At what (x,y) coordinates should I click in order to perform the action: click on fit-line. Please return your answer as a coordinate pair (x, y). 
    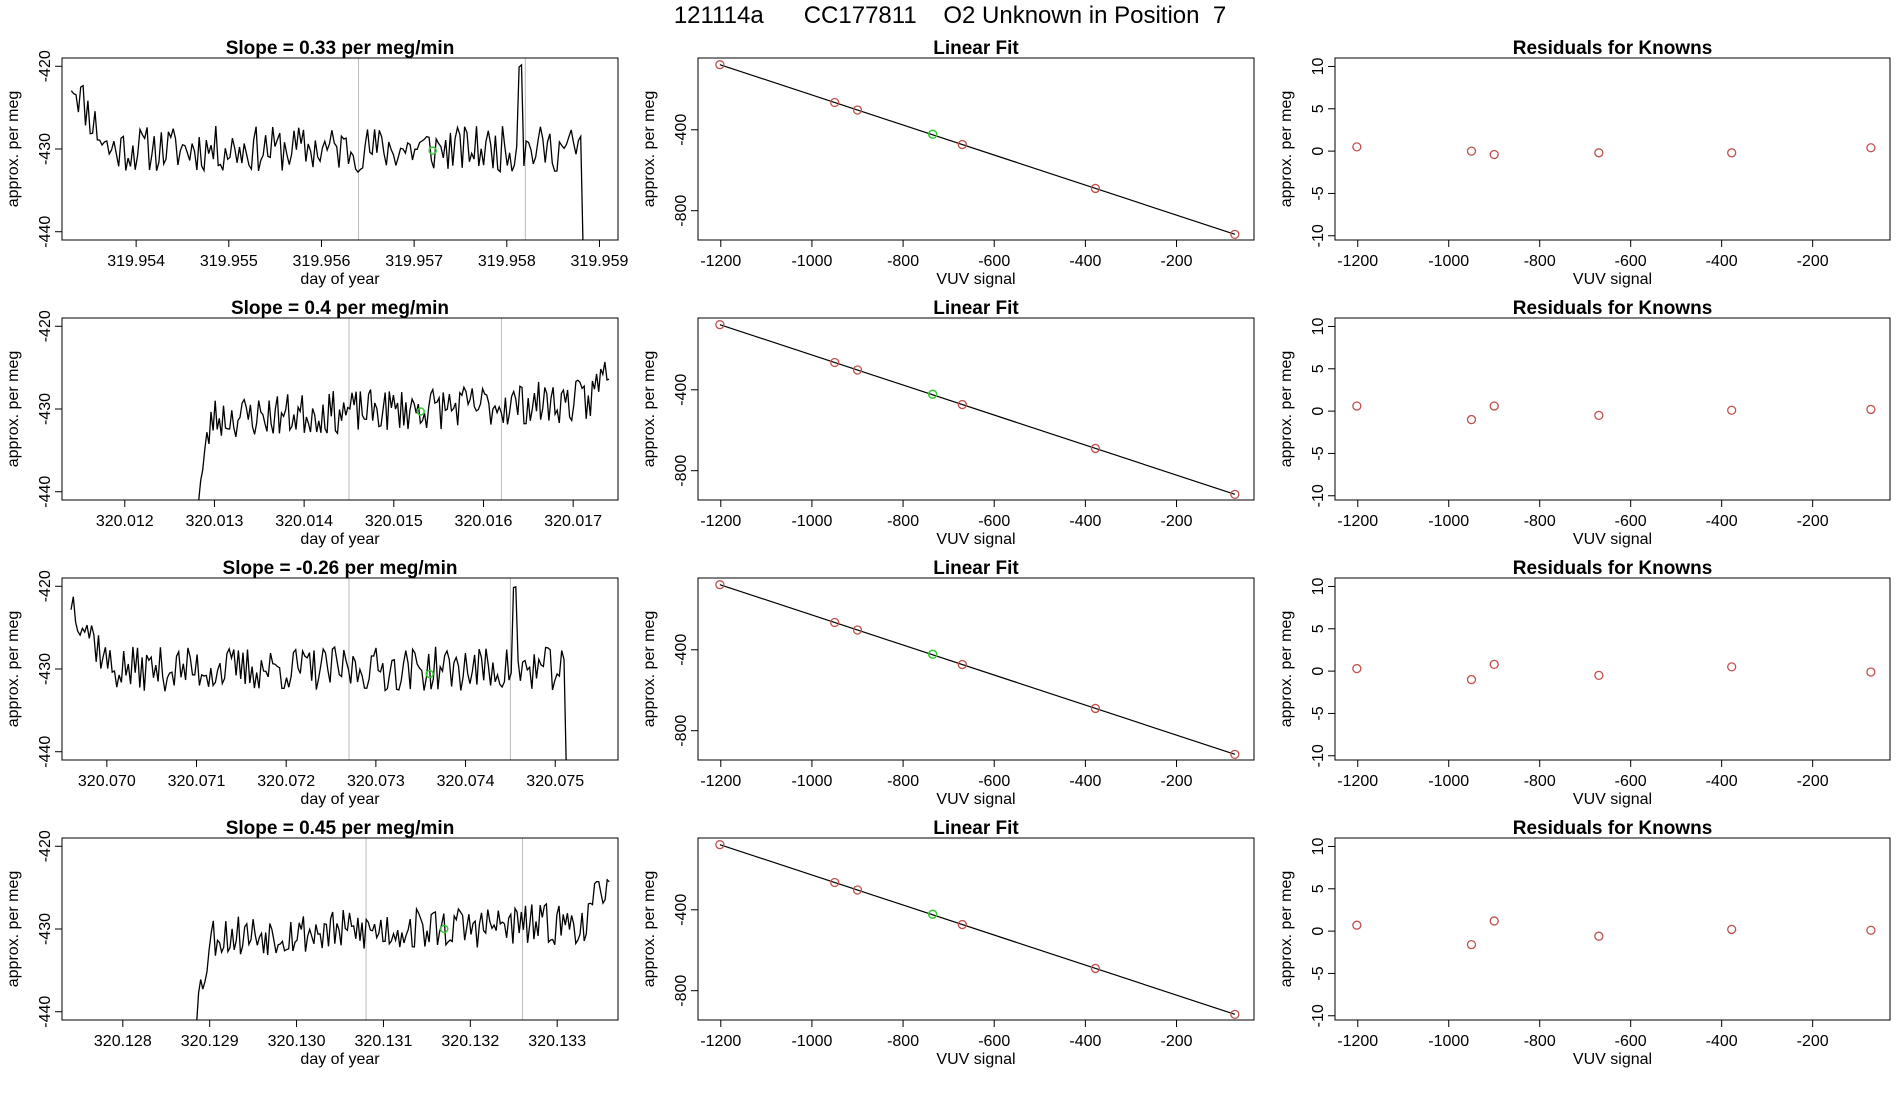
    Looking at the image, I should click on (977, 409).